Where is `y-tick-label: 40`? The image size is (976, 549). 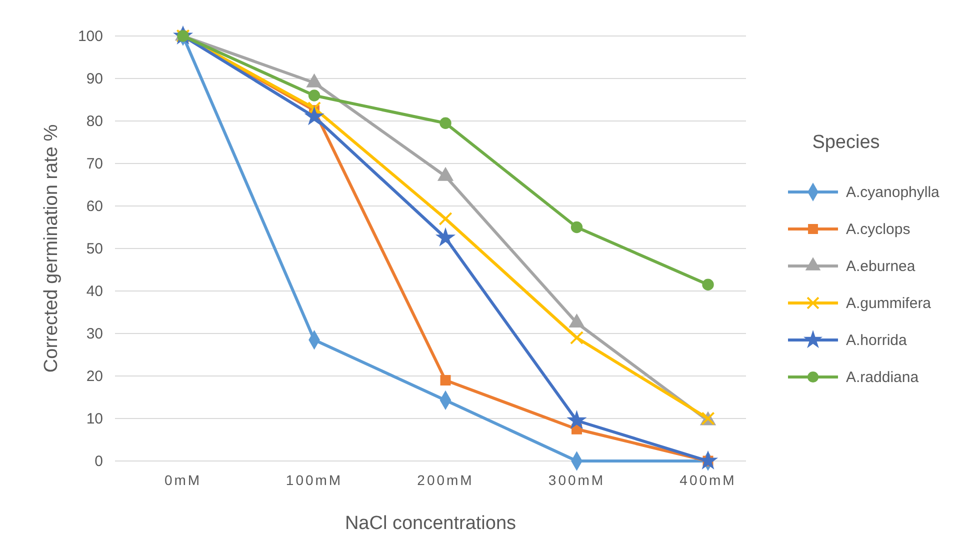 y-tick-label: 40 is located at coordinates (94, 291).